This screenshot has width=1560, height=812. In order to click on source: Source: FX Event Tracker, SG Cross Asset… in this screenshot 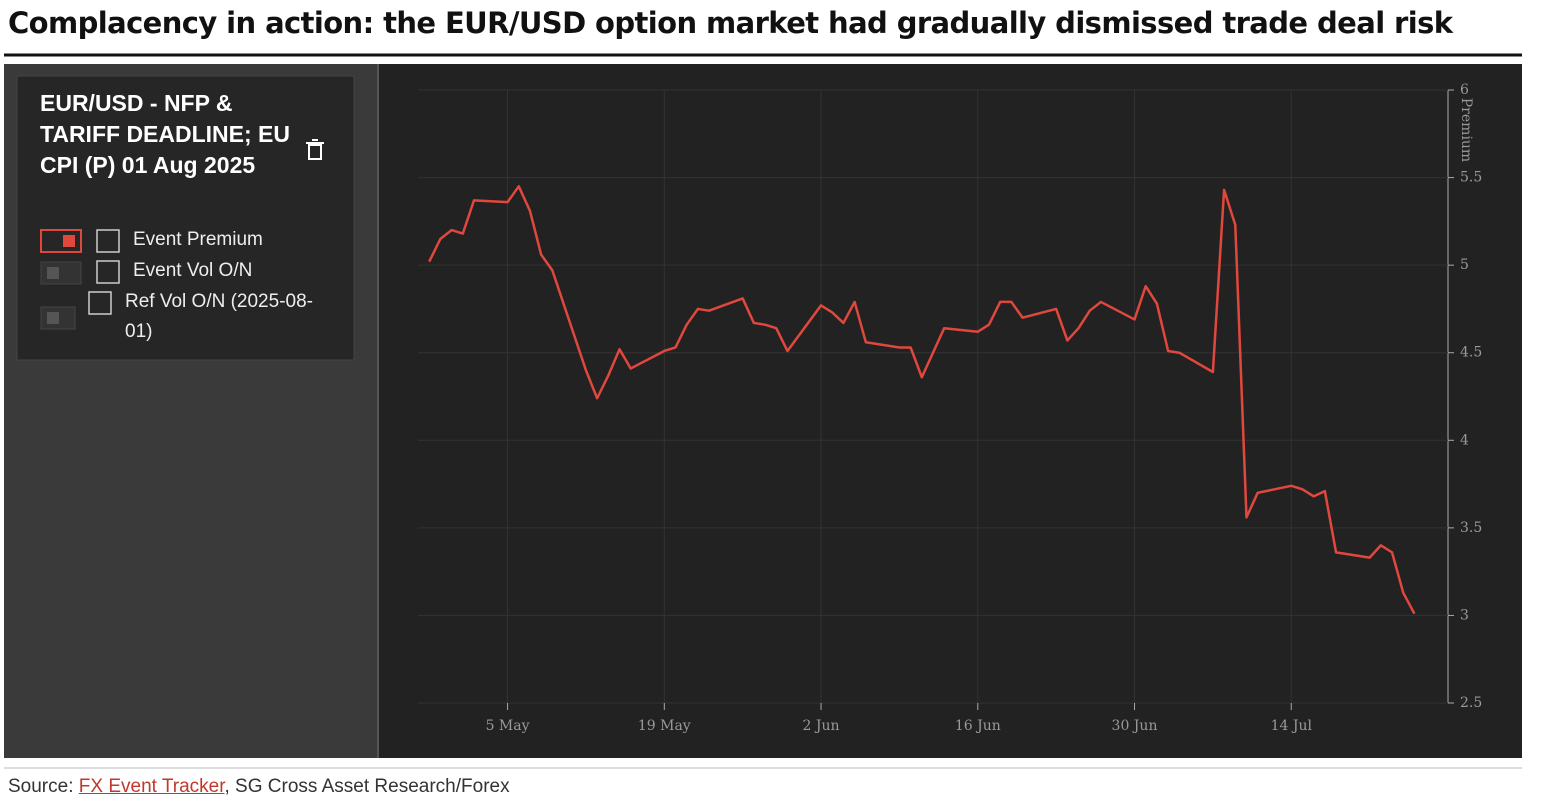, I will do `click(259, 787)`.